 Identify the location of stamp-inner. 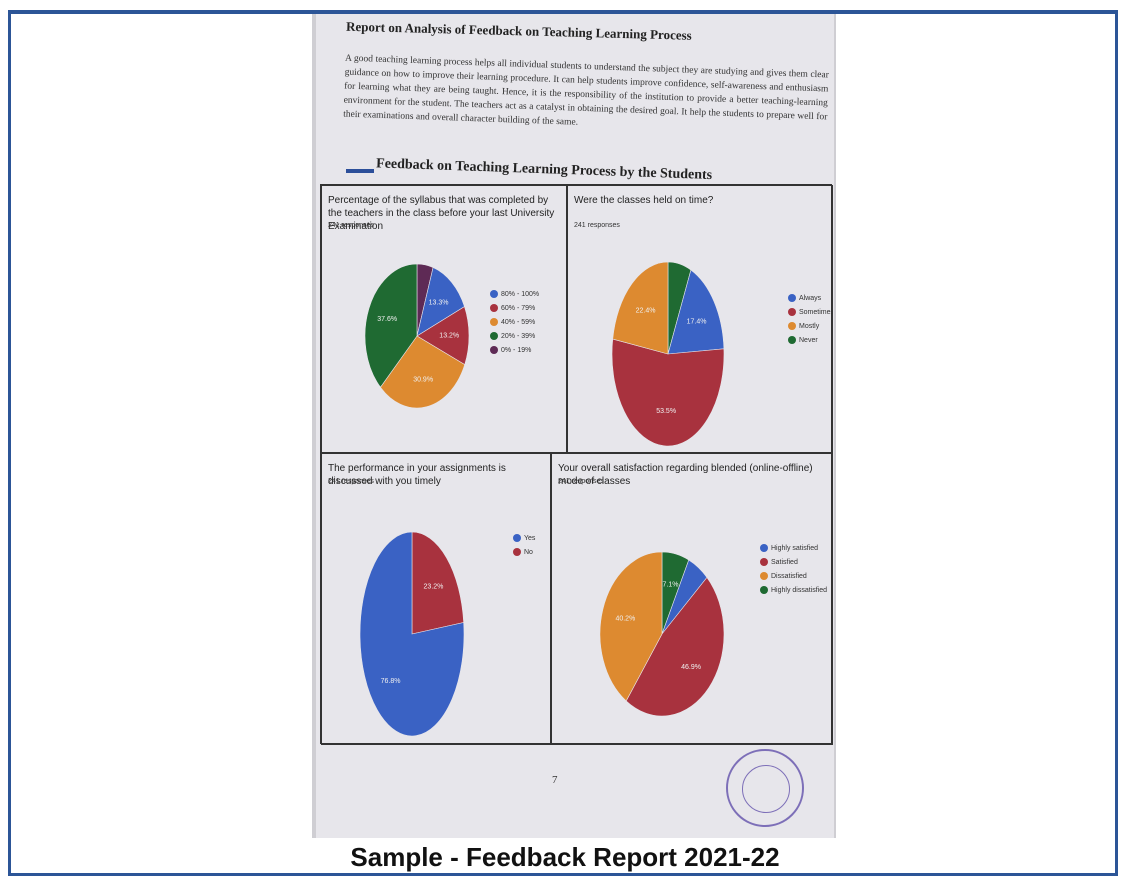
(766, 789).